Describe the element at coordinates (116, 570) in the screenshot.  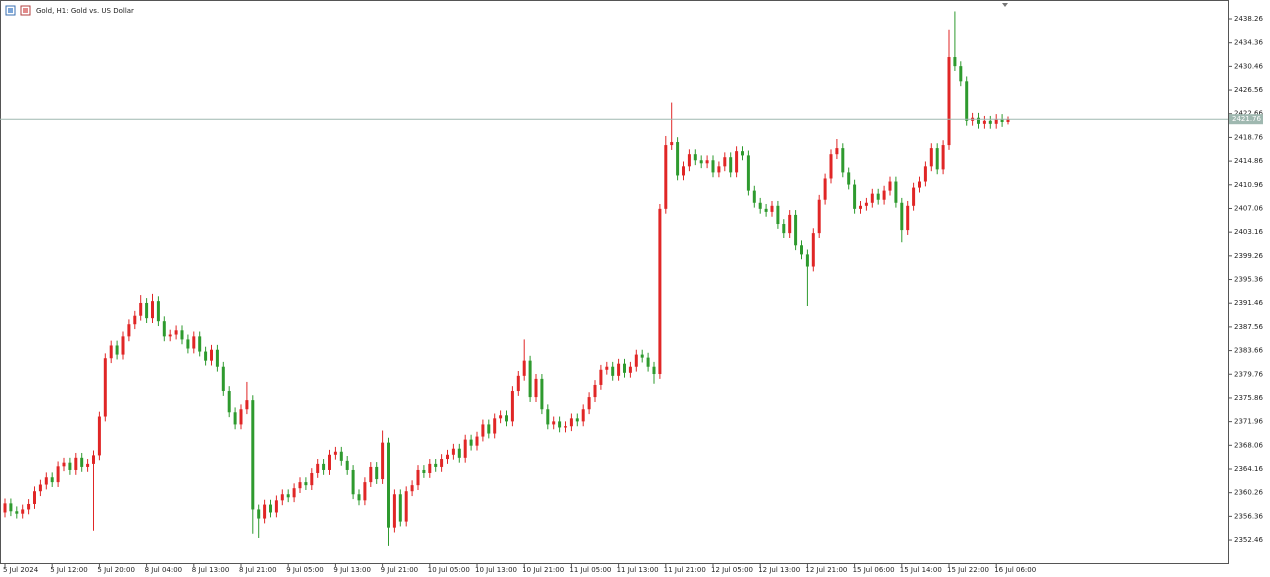
I see `x-tick-label: 5 Jul 20:00` at that location.